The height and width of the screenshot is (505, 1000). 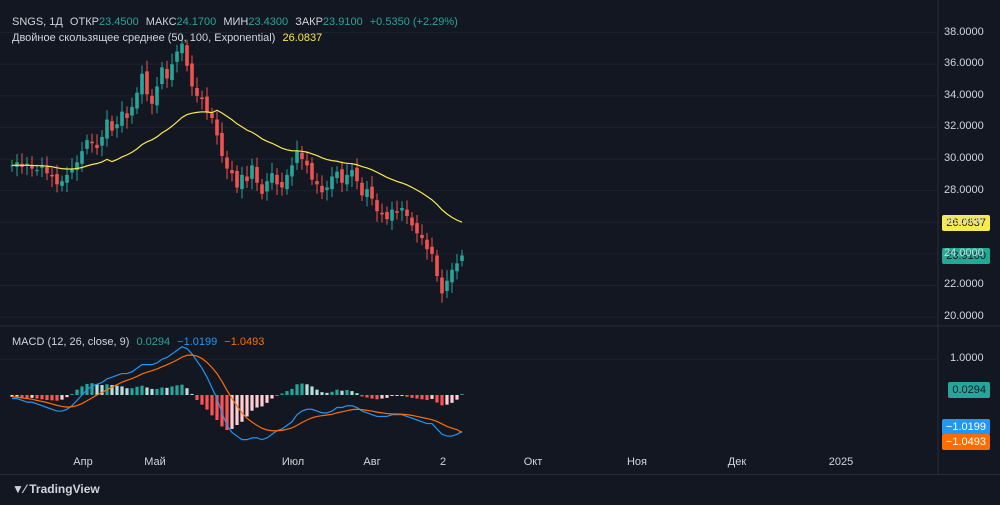 What do you see at coordinates (737, 462) in the screenshot?
I see `time-tick-label: Дек` at bounding box center [737, 462].